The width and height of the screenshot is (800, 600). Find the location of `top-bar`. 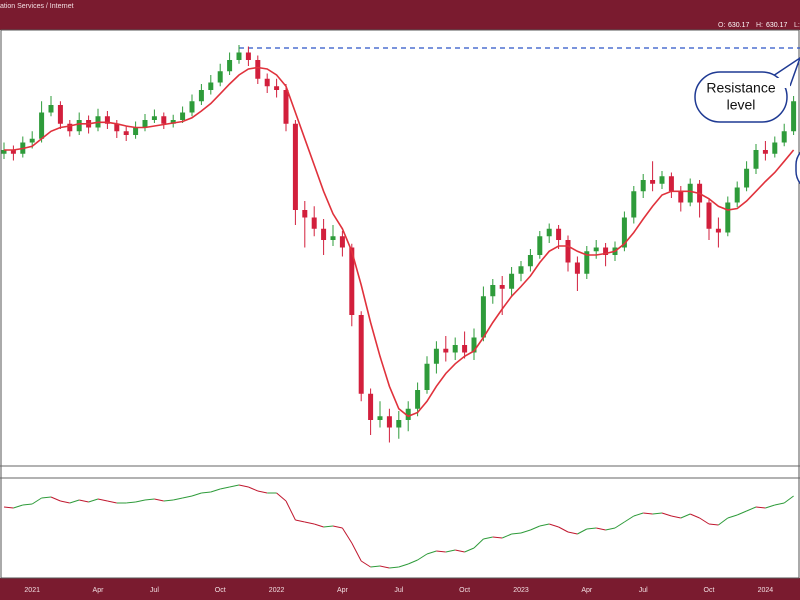

top-bar is located at coordinates (400, 15).